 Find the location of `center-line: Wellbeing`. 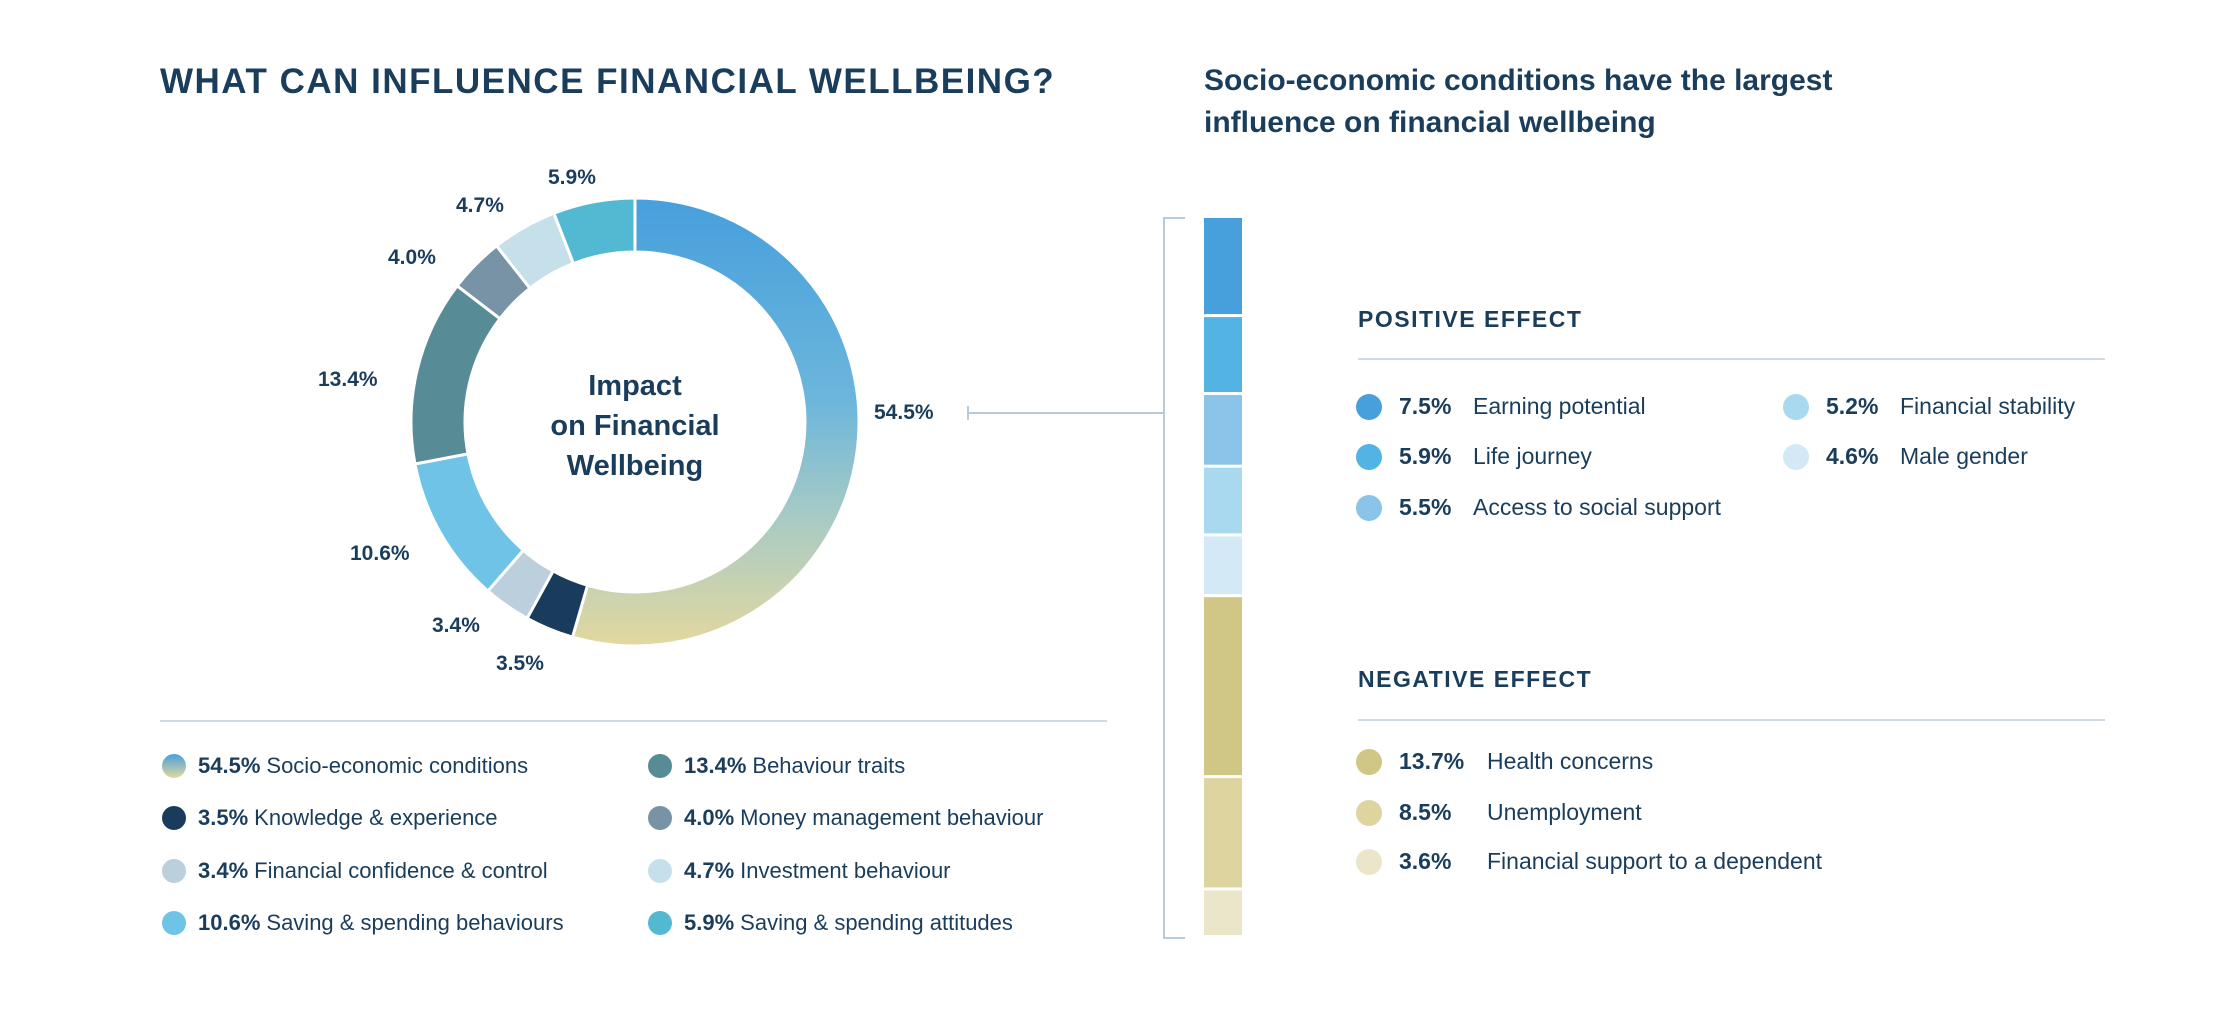

center-line: Wellbeing is located at coordinates (635, 466).